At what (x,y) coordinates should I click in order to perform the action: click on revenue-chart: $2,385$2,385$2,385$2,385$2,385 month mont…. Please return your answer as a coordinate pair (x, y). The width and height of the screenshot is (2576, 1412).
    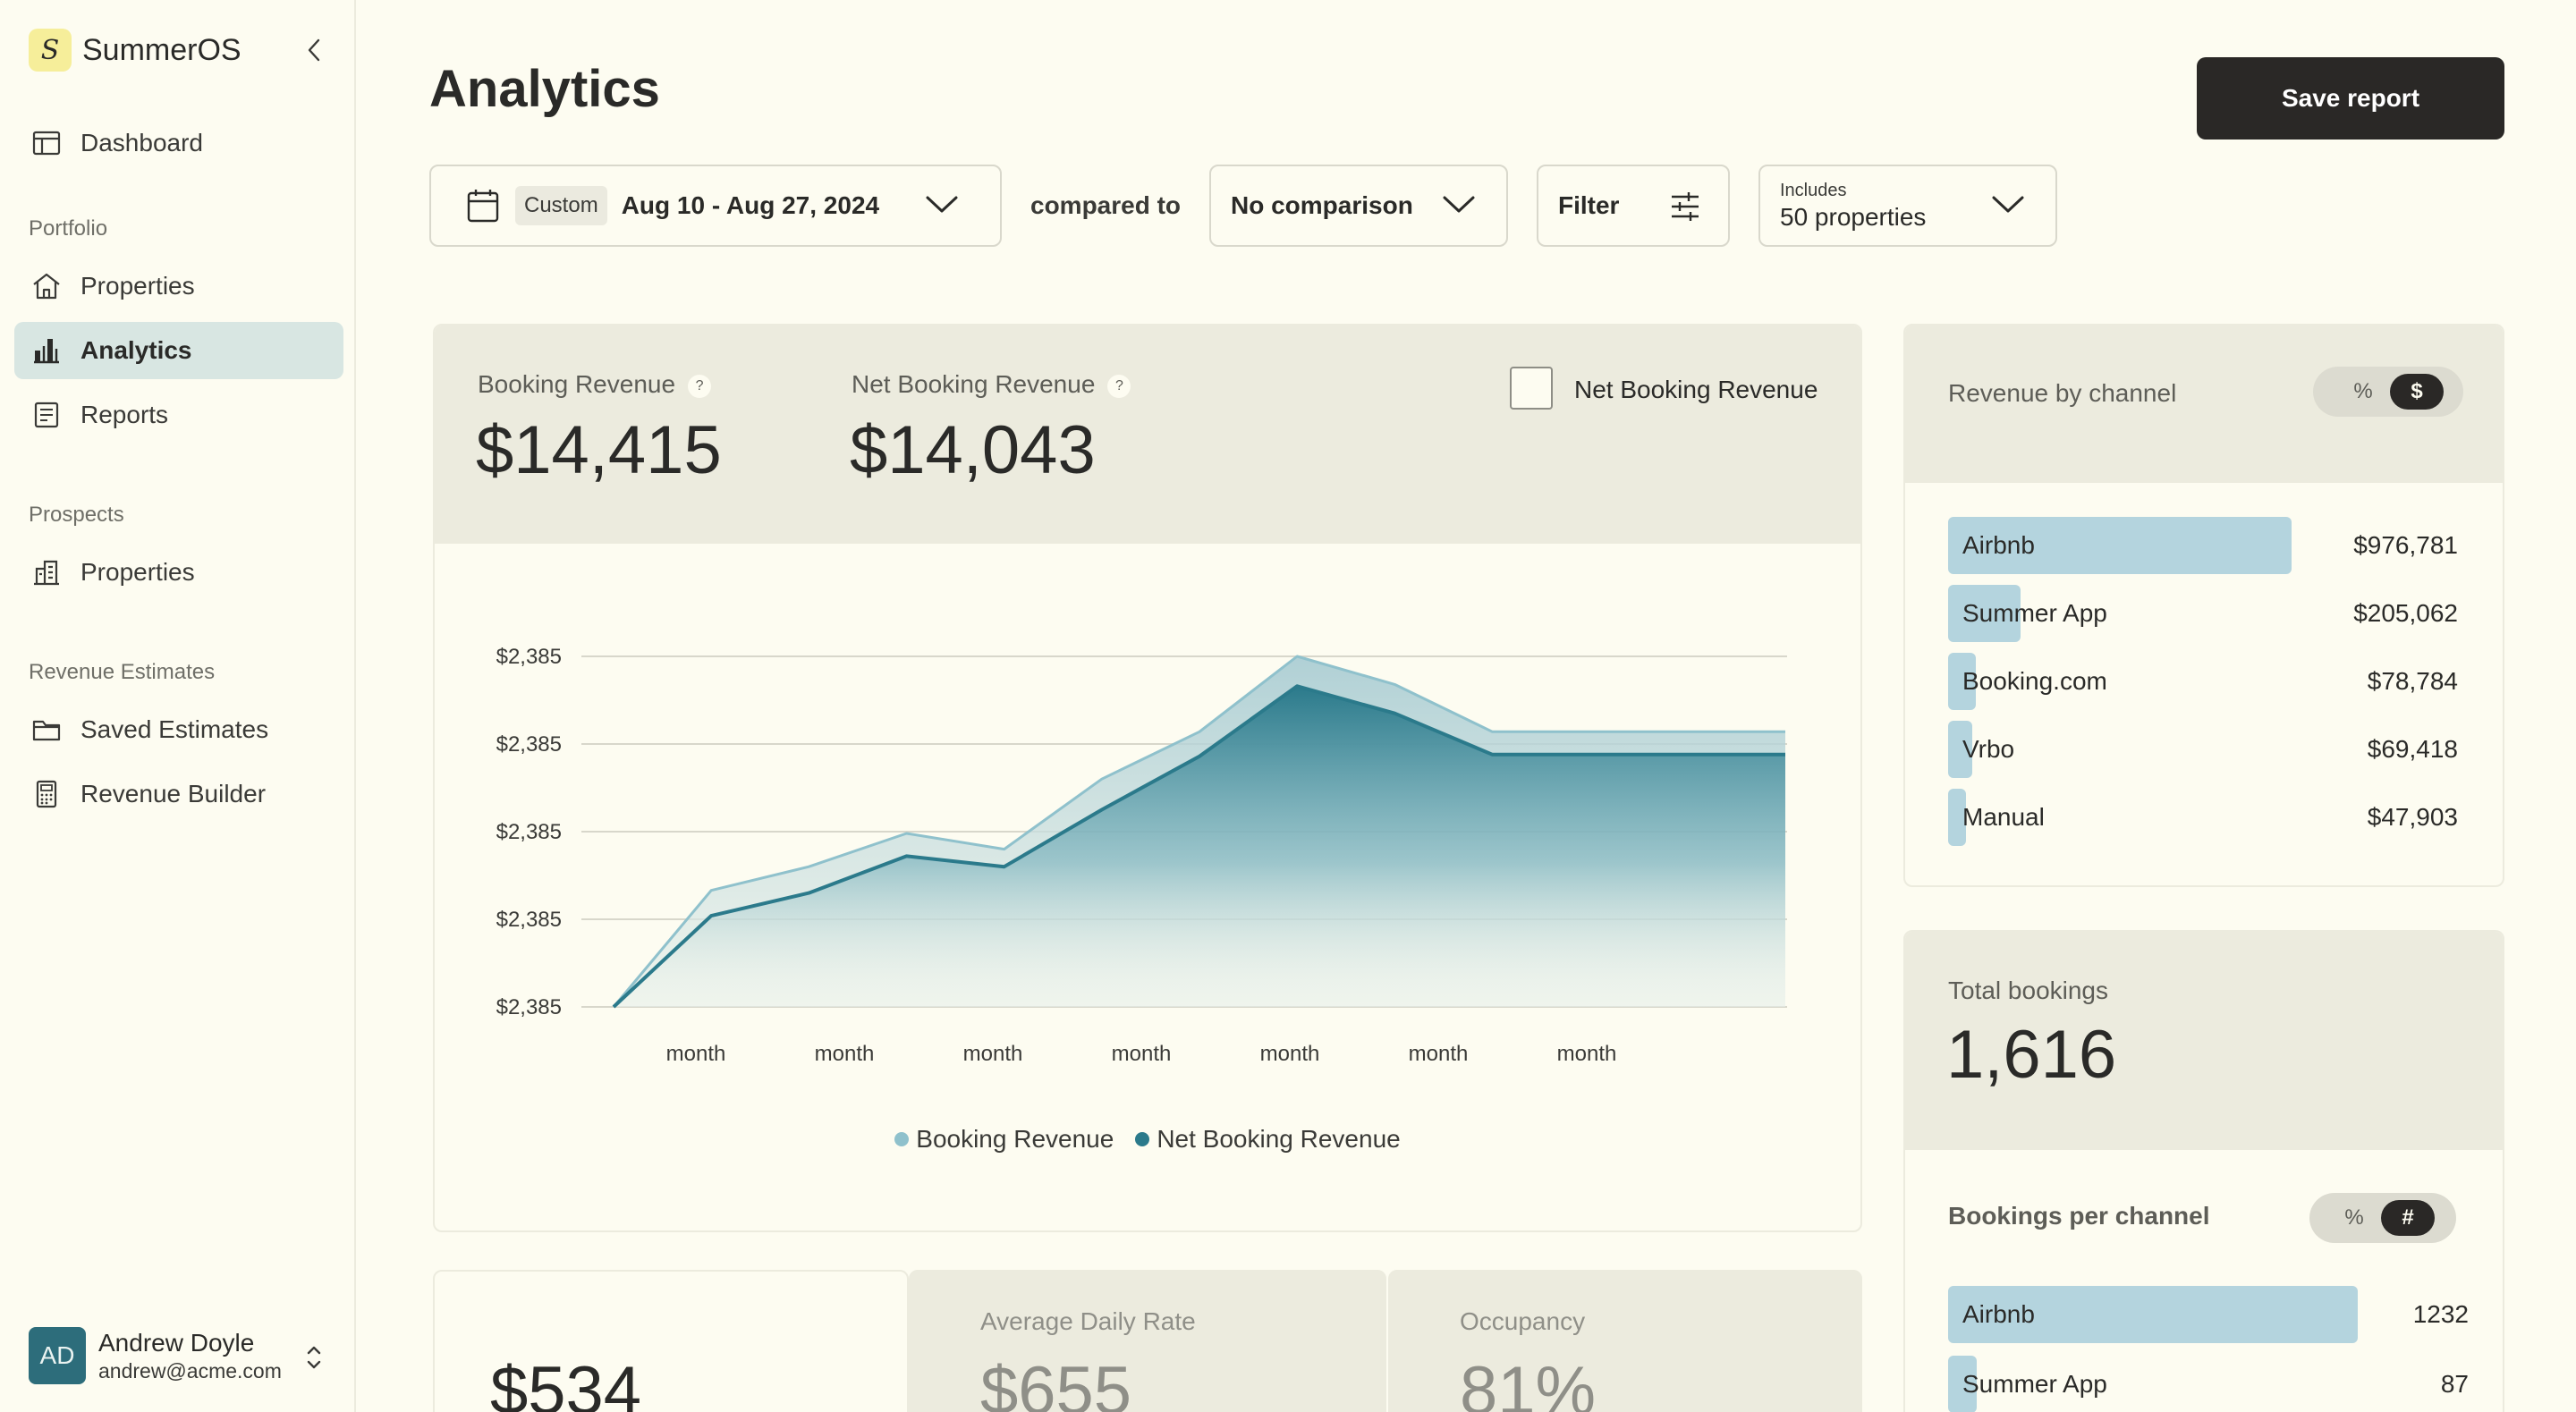
    Looking at the image, I should click on (1141, 855).